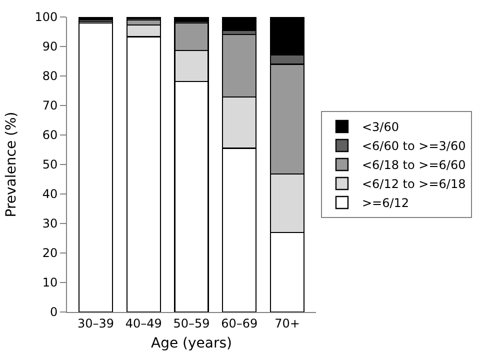 Image resolution: width=482 pixels, height=358 pixels. Describe the element at coordinates (50, 253) in the screenshot. I see `y-tick-label: 20` at that location.